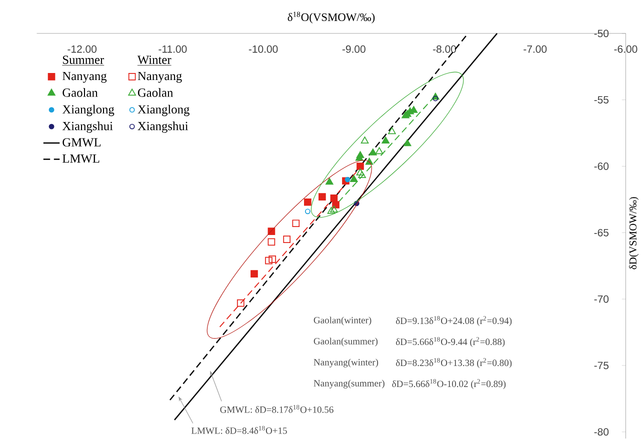  What do you see at coordinates (81, 142) in the screenshot?
I see `legend-label: GMWL` at bounding box center [81, 142].